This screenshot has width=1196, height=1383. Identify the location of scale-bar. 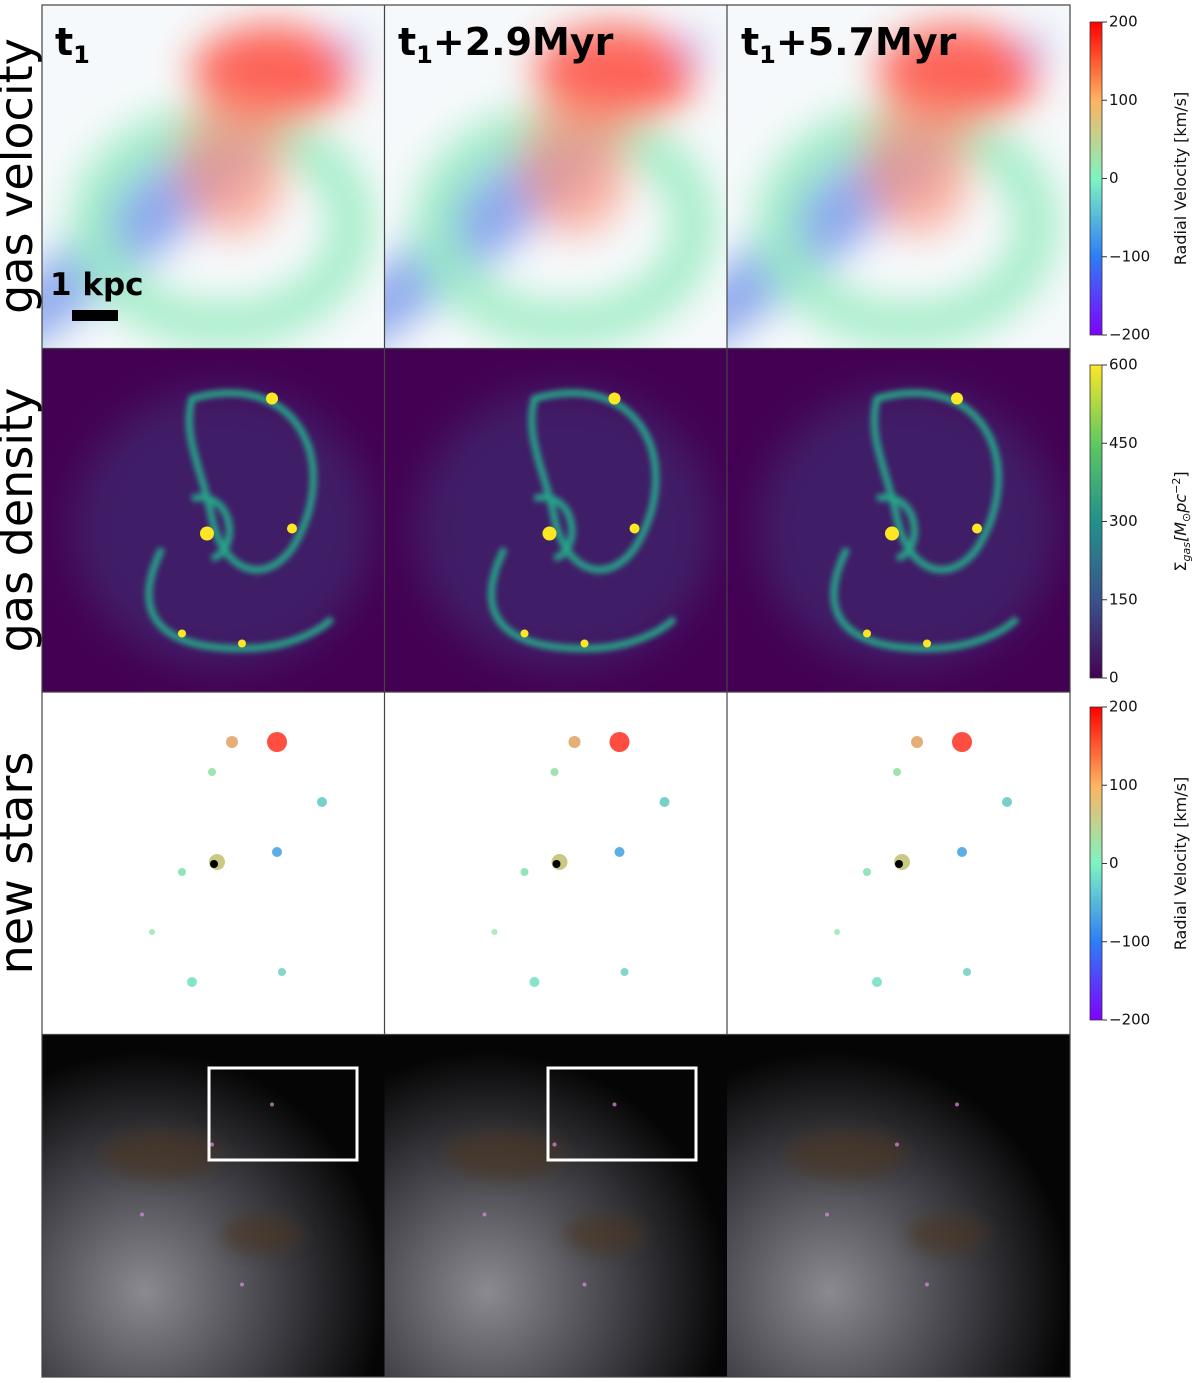
(95, 315).